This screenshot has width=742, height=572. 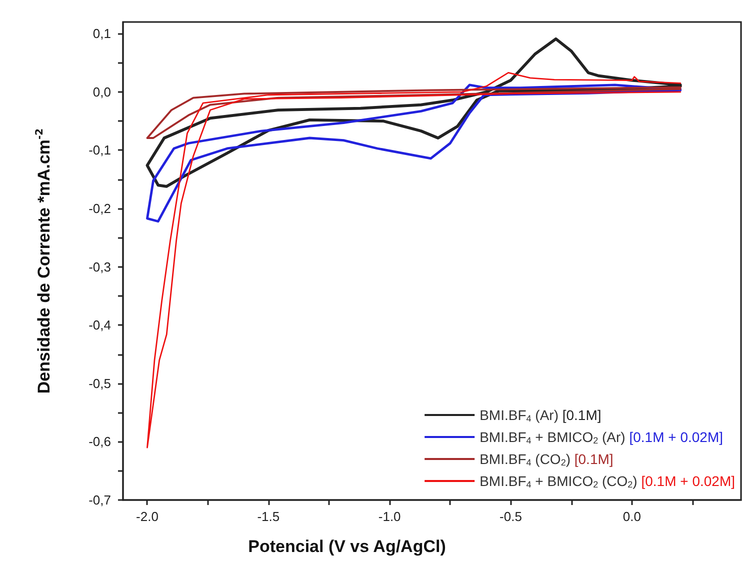 I want to click on y-tick-label: -0,5, so click(x=99, y=383).